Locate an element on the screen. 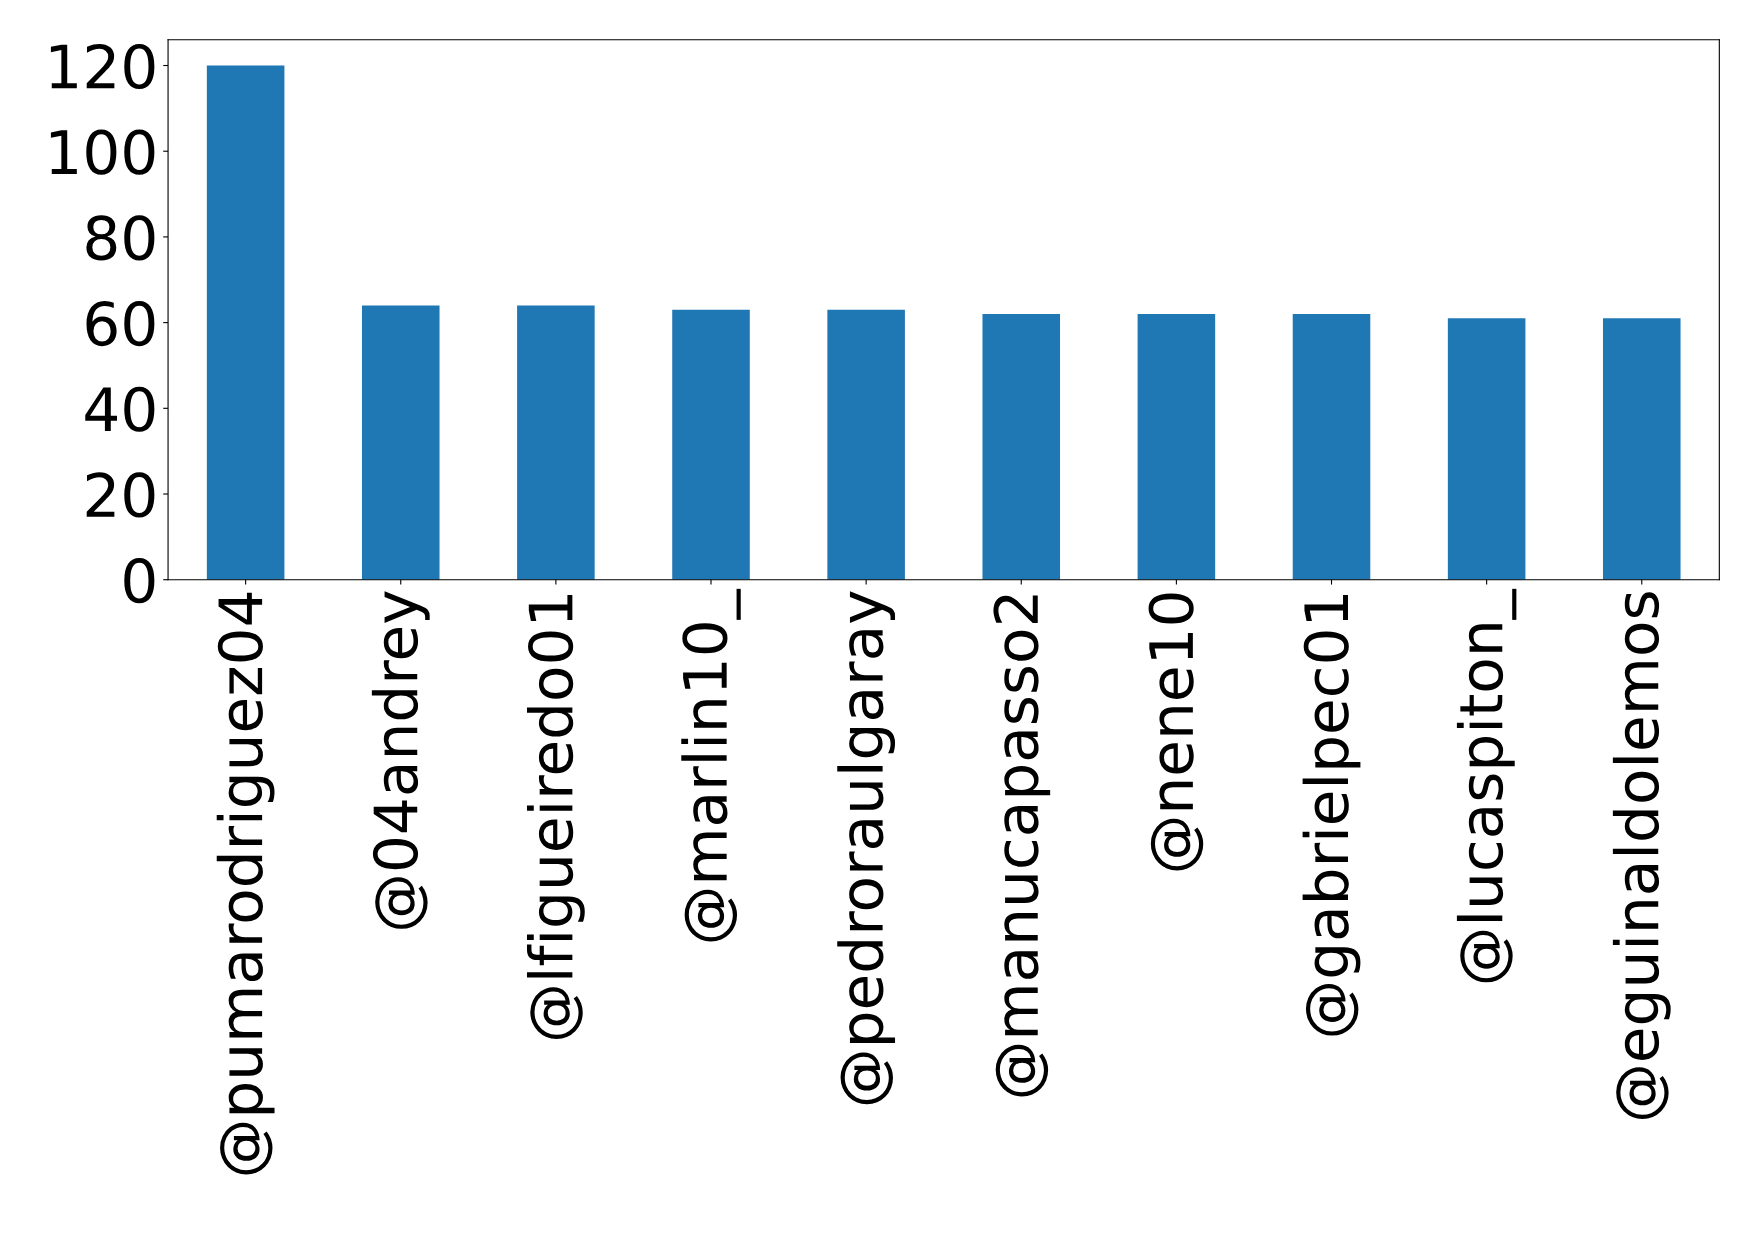 This screenshot has height=1244, width=1758. x-tick-label: @04andrey is located at coordinates (400, 760).